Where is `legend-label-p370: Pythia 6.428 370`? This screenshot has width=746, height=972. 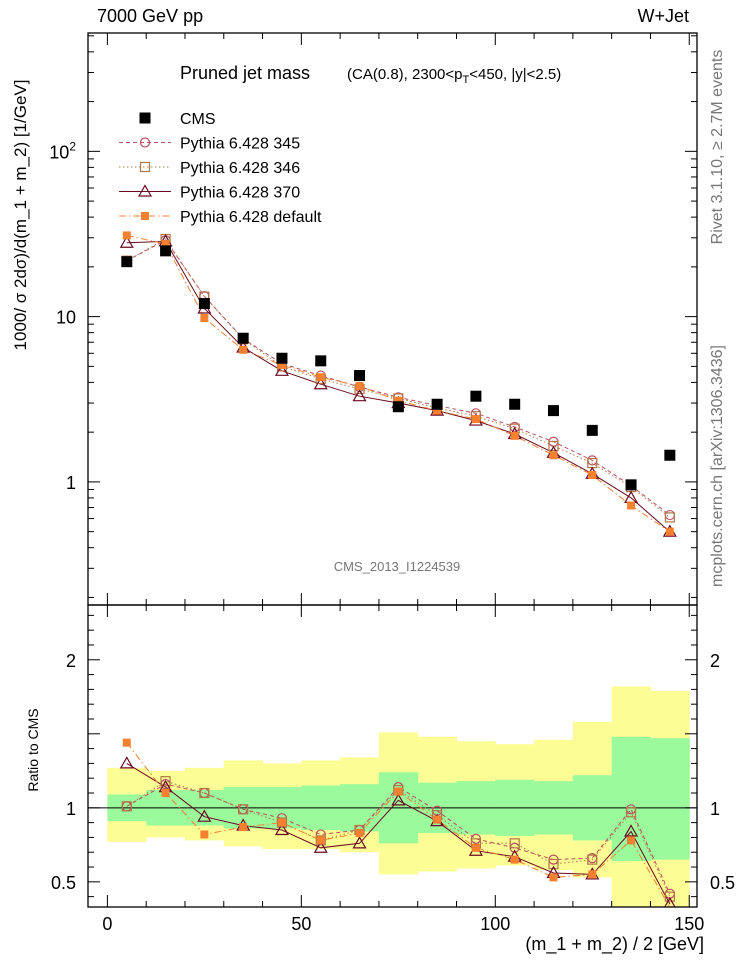
legend-label-p370: Pythia 6.428 370 is located at coordinates (240, 193).